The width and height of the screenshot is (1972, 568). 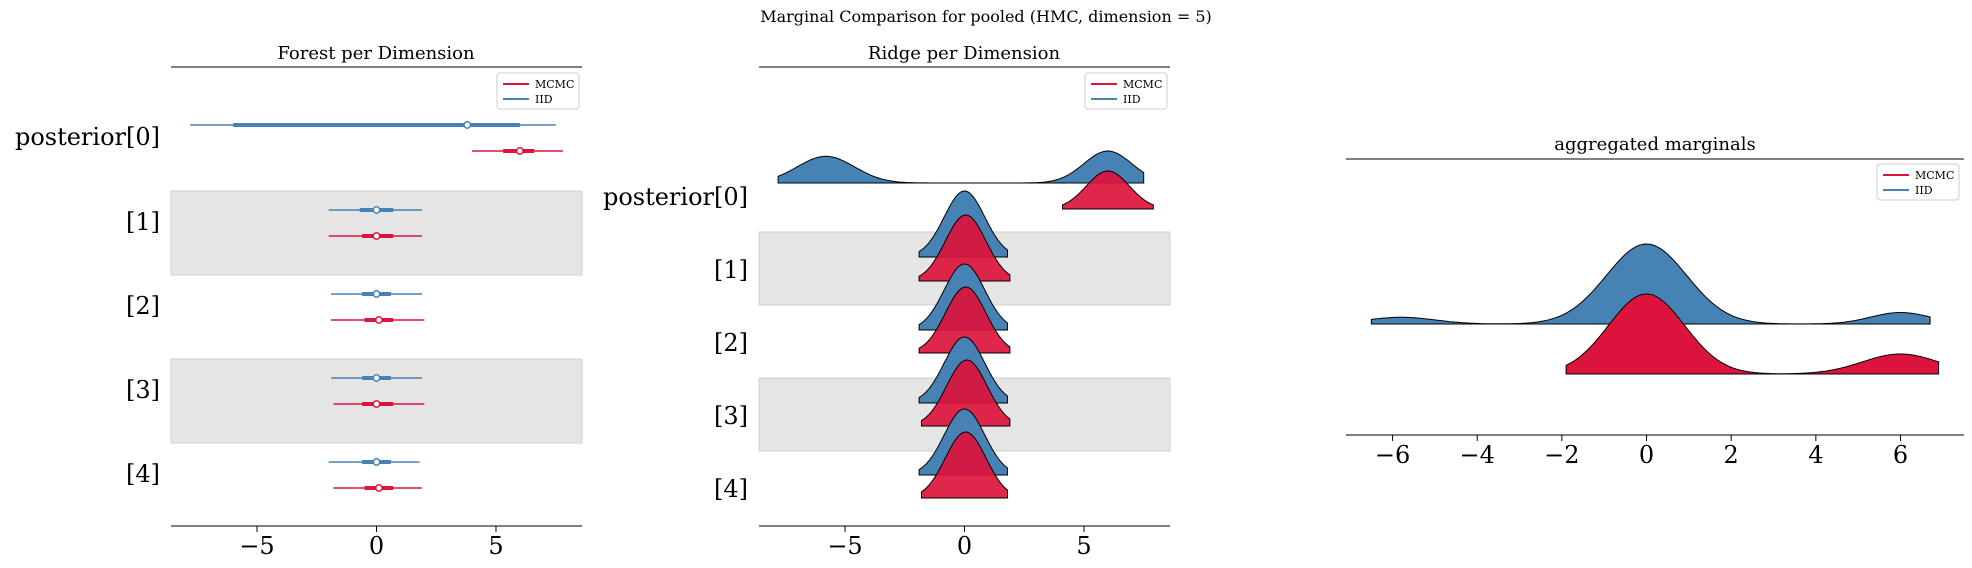 What do you see at coordinates (1650, 284) in the screenshot?
I see `aggregated-iid-density` at bounding box center [1650, 284].